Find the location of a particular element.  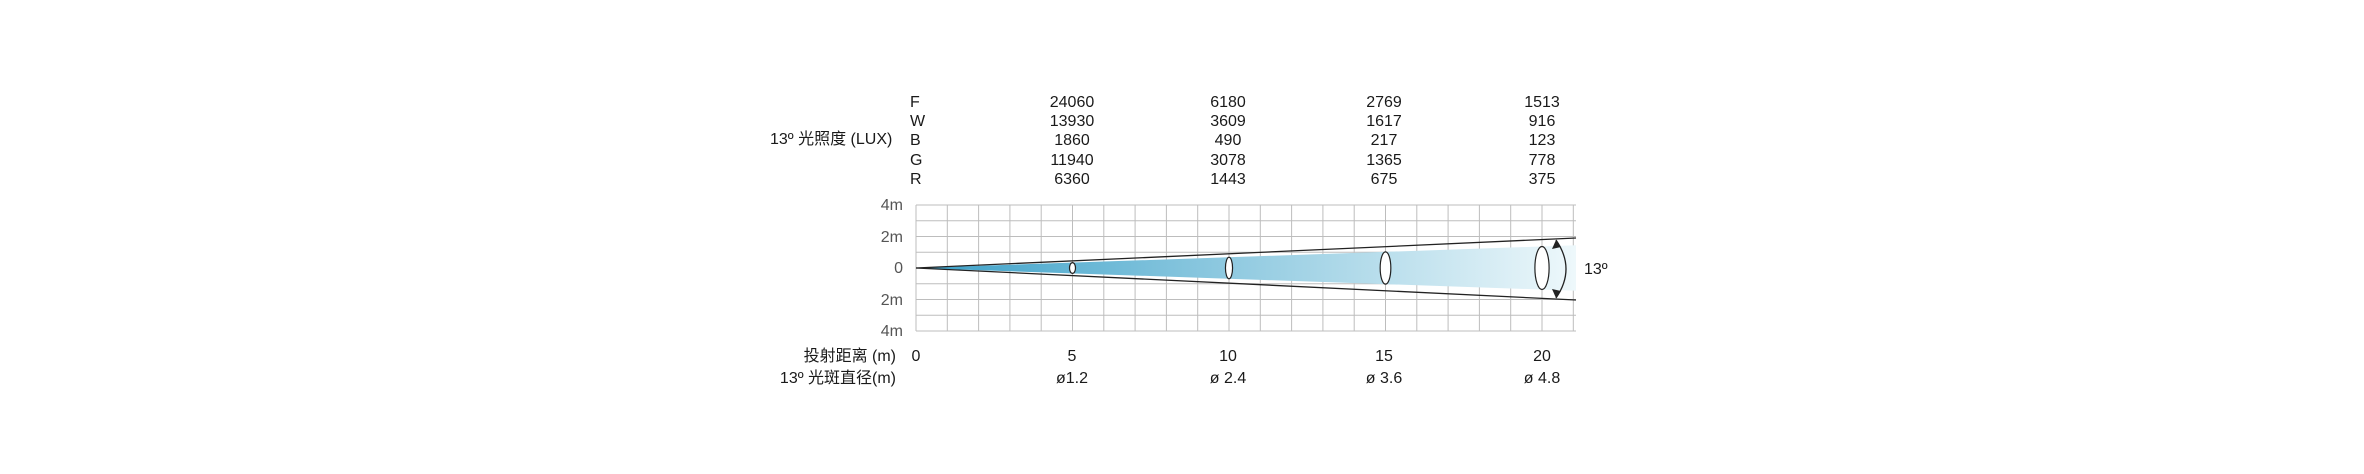

spot-diameter-values: ø1.2 ø 2.4 ø 3.6 ø 4.8 is located at coordinates (1308, 378).